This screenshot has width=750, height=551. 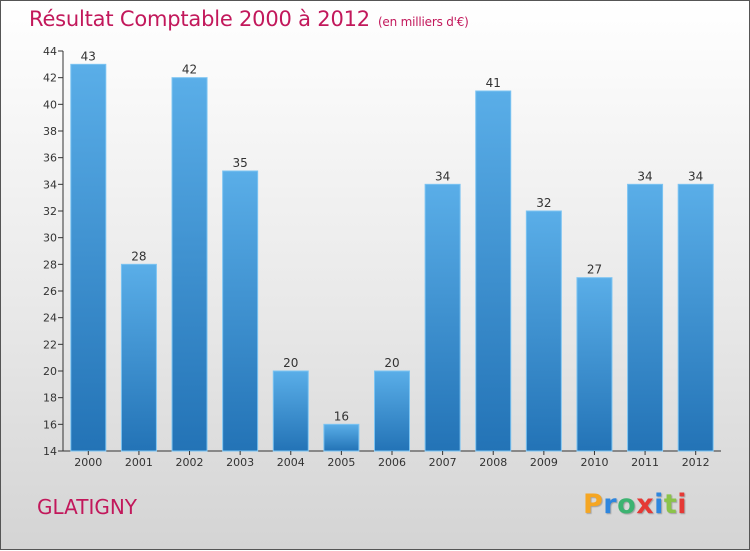 What do you see at coordinates (240, 163) in the screenshot?
I see `bar-value-label: 35` at bounding box center [240, 163].